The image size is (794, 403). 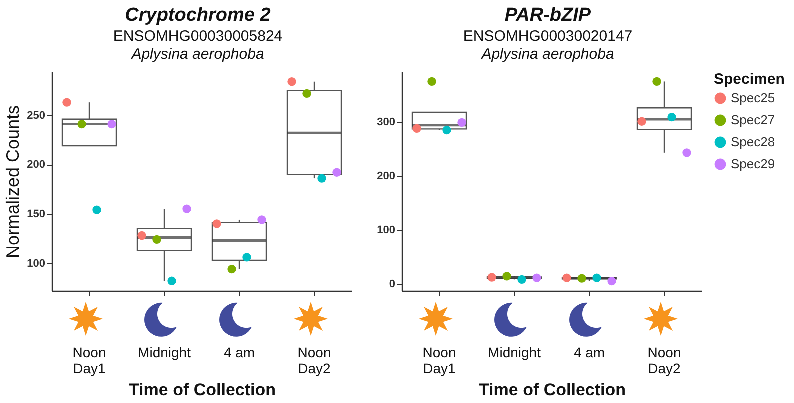 What do you see at coordinates (392, 284) in the screenshot?
I see `y-tick-label: 0` at bounding box center [392, 284].